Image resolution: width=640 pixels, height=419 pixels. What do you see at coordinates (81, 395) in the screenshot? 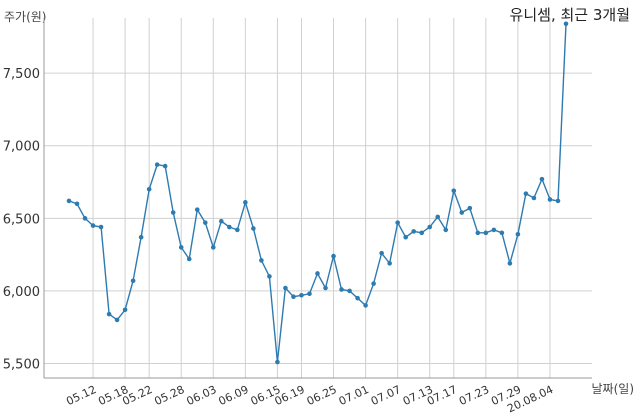
I see `x-tick-label: 05.12` at bounding box center [81, 395].